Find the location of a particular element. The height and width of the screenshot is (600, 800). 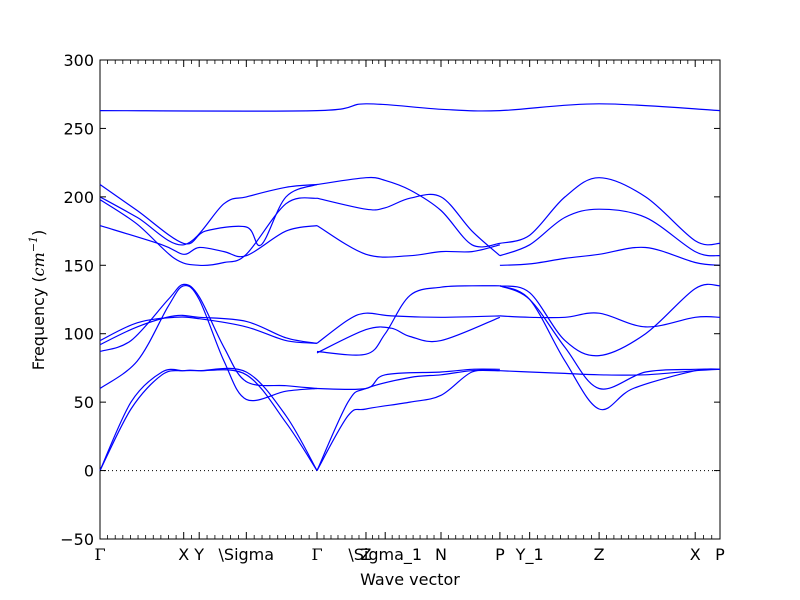

x-symmetry-label: Y_1 is located at coordinates (529, 555).